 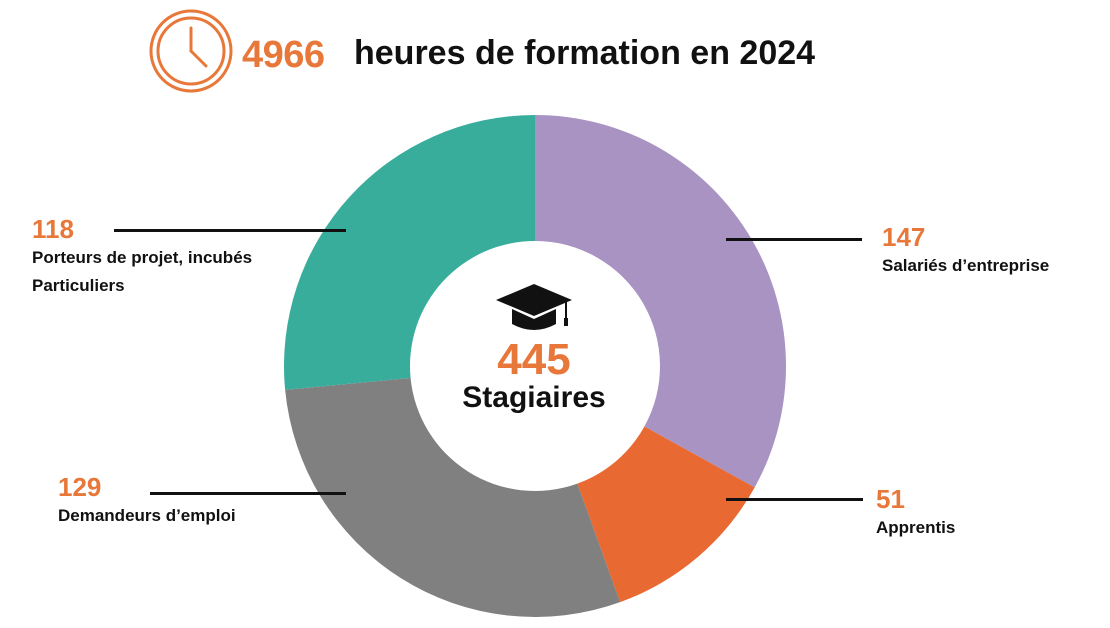 What do you see at coordinates (534, 397) in the screenshot?
I see `center-label: Stagiaires` at bounding box center [534, 397].